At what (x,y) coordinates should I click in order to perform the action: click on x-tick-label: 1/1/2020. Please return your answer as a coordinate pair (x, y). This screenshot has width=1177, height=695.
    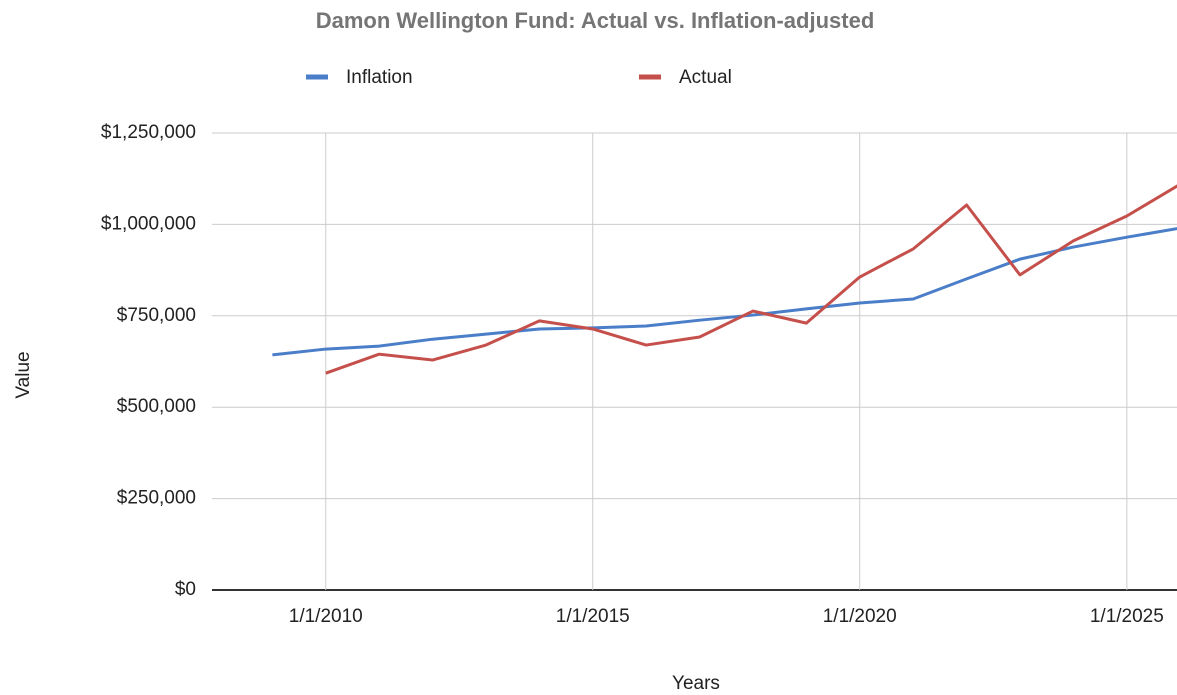
    Looking at the image, I should click on (860, 616).